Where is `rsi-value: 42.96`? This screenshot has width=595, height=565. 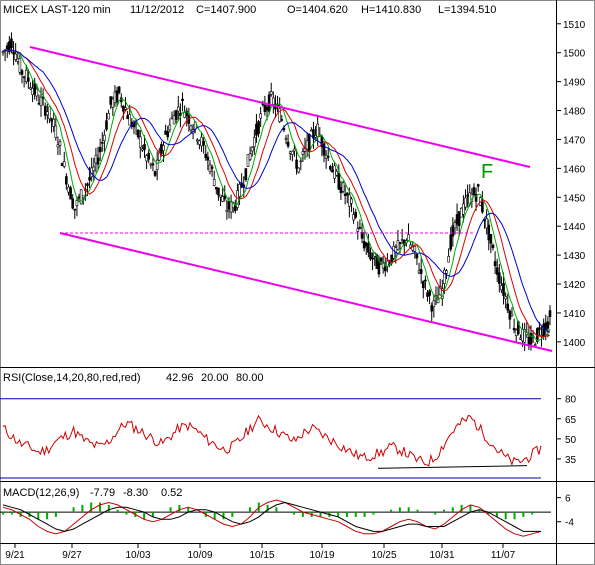 rsi-value: 42.96 is located at coordinates (180, 378).